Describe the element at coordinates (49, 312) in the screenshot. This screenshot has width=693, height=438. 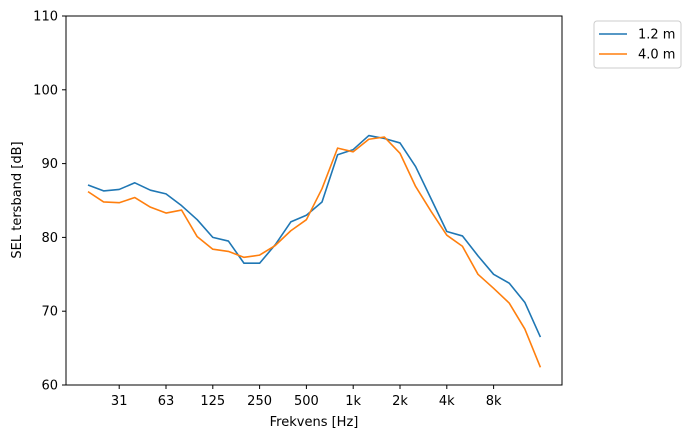
I see `y-tick-label: 70` at that location.